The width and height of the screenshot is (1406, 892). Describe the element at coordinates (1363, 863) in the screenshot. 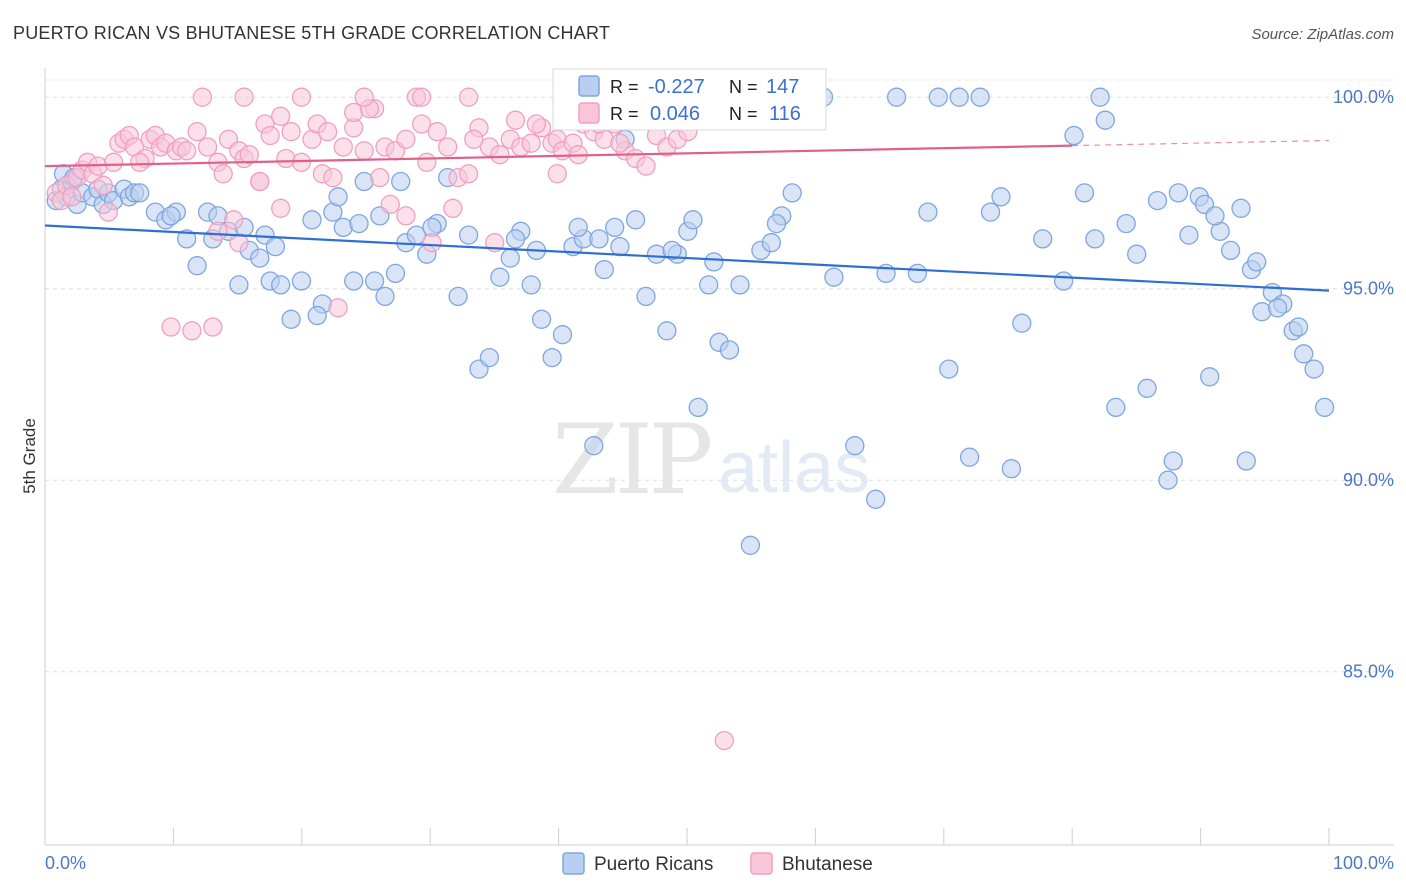

I see `x-tick-label-max: 100.0%` at that location.